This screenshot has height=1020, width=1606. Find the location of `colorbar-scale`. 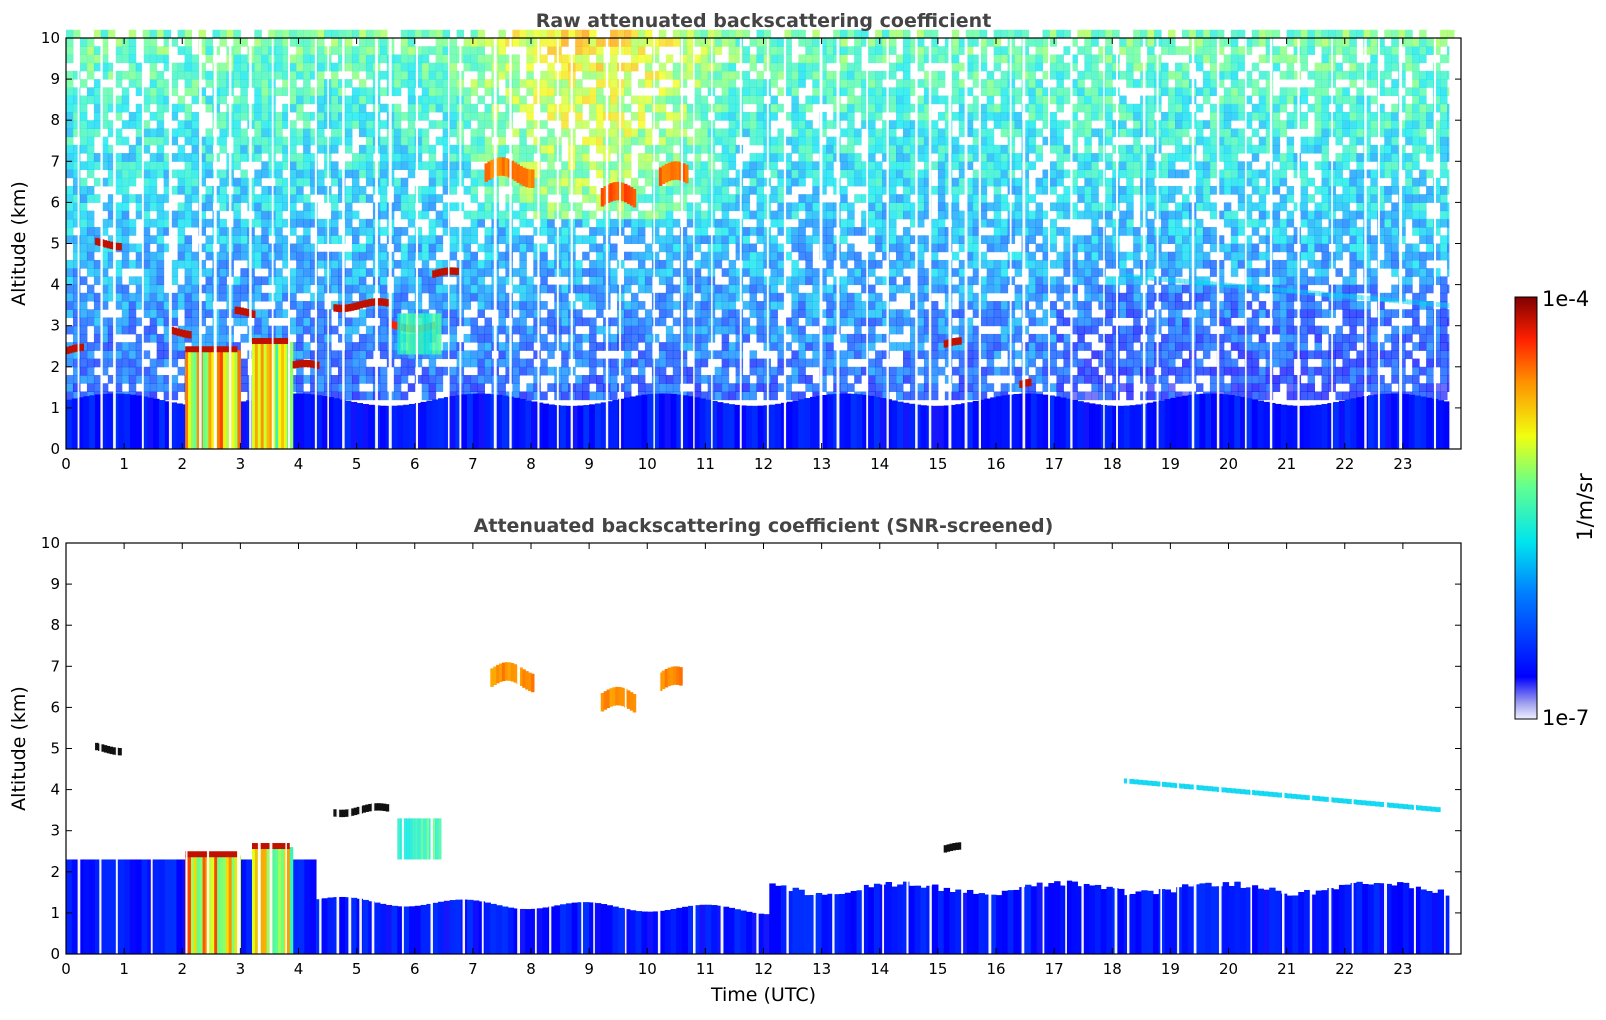

colorbar-scale is located at coordinates (1526, 508).